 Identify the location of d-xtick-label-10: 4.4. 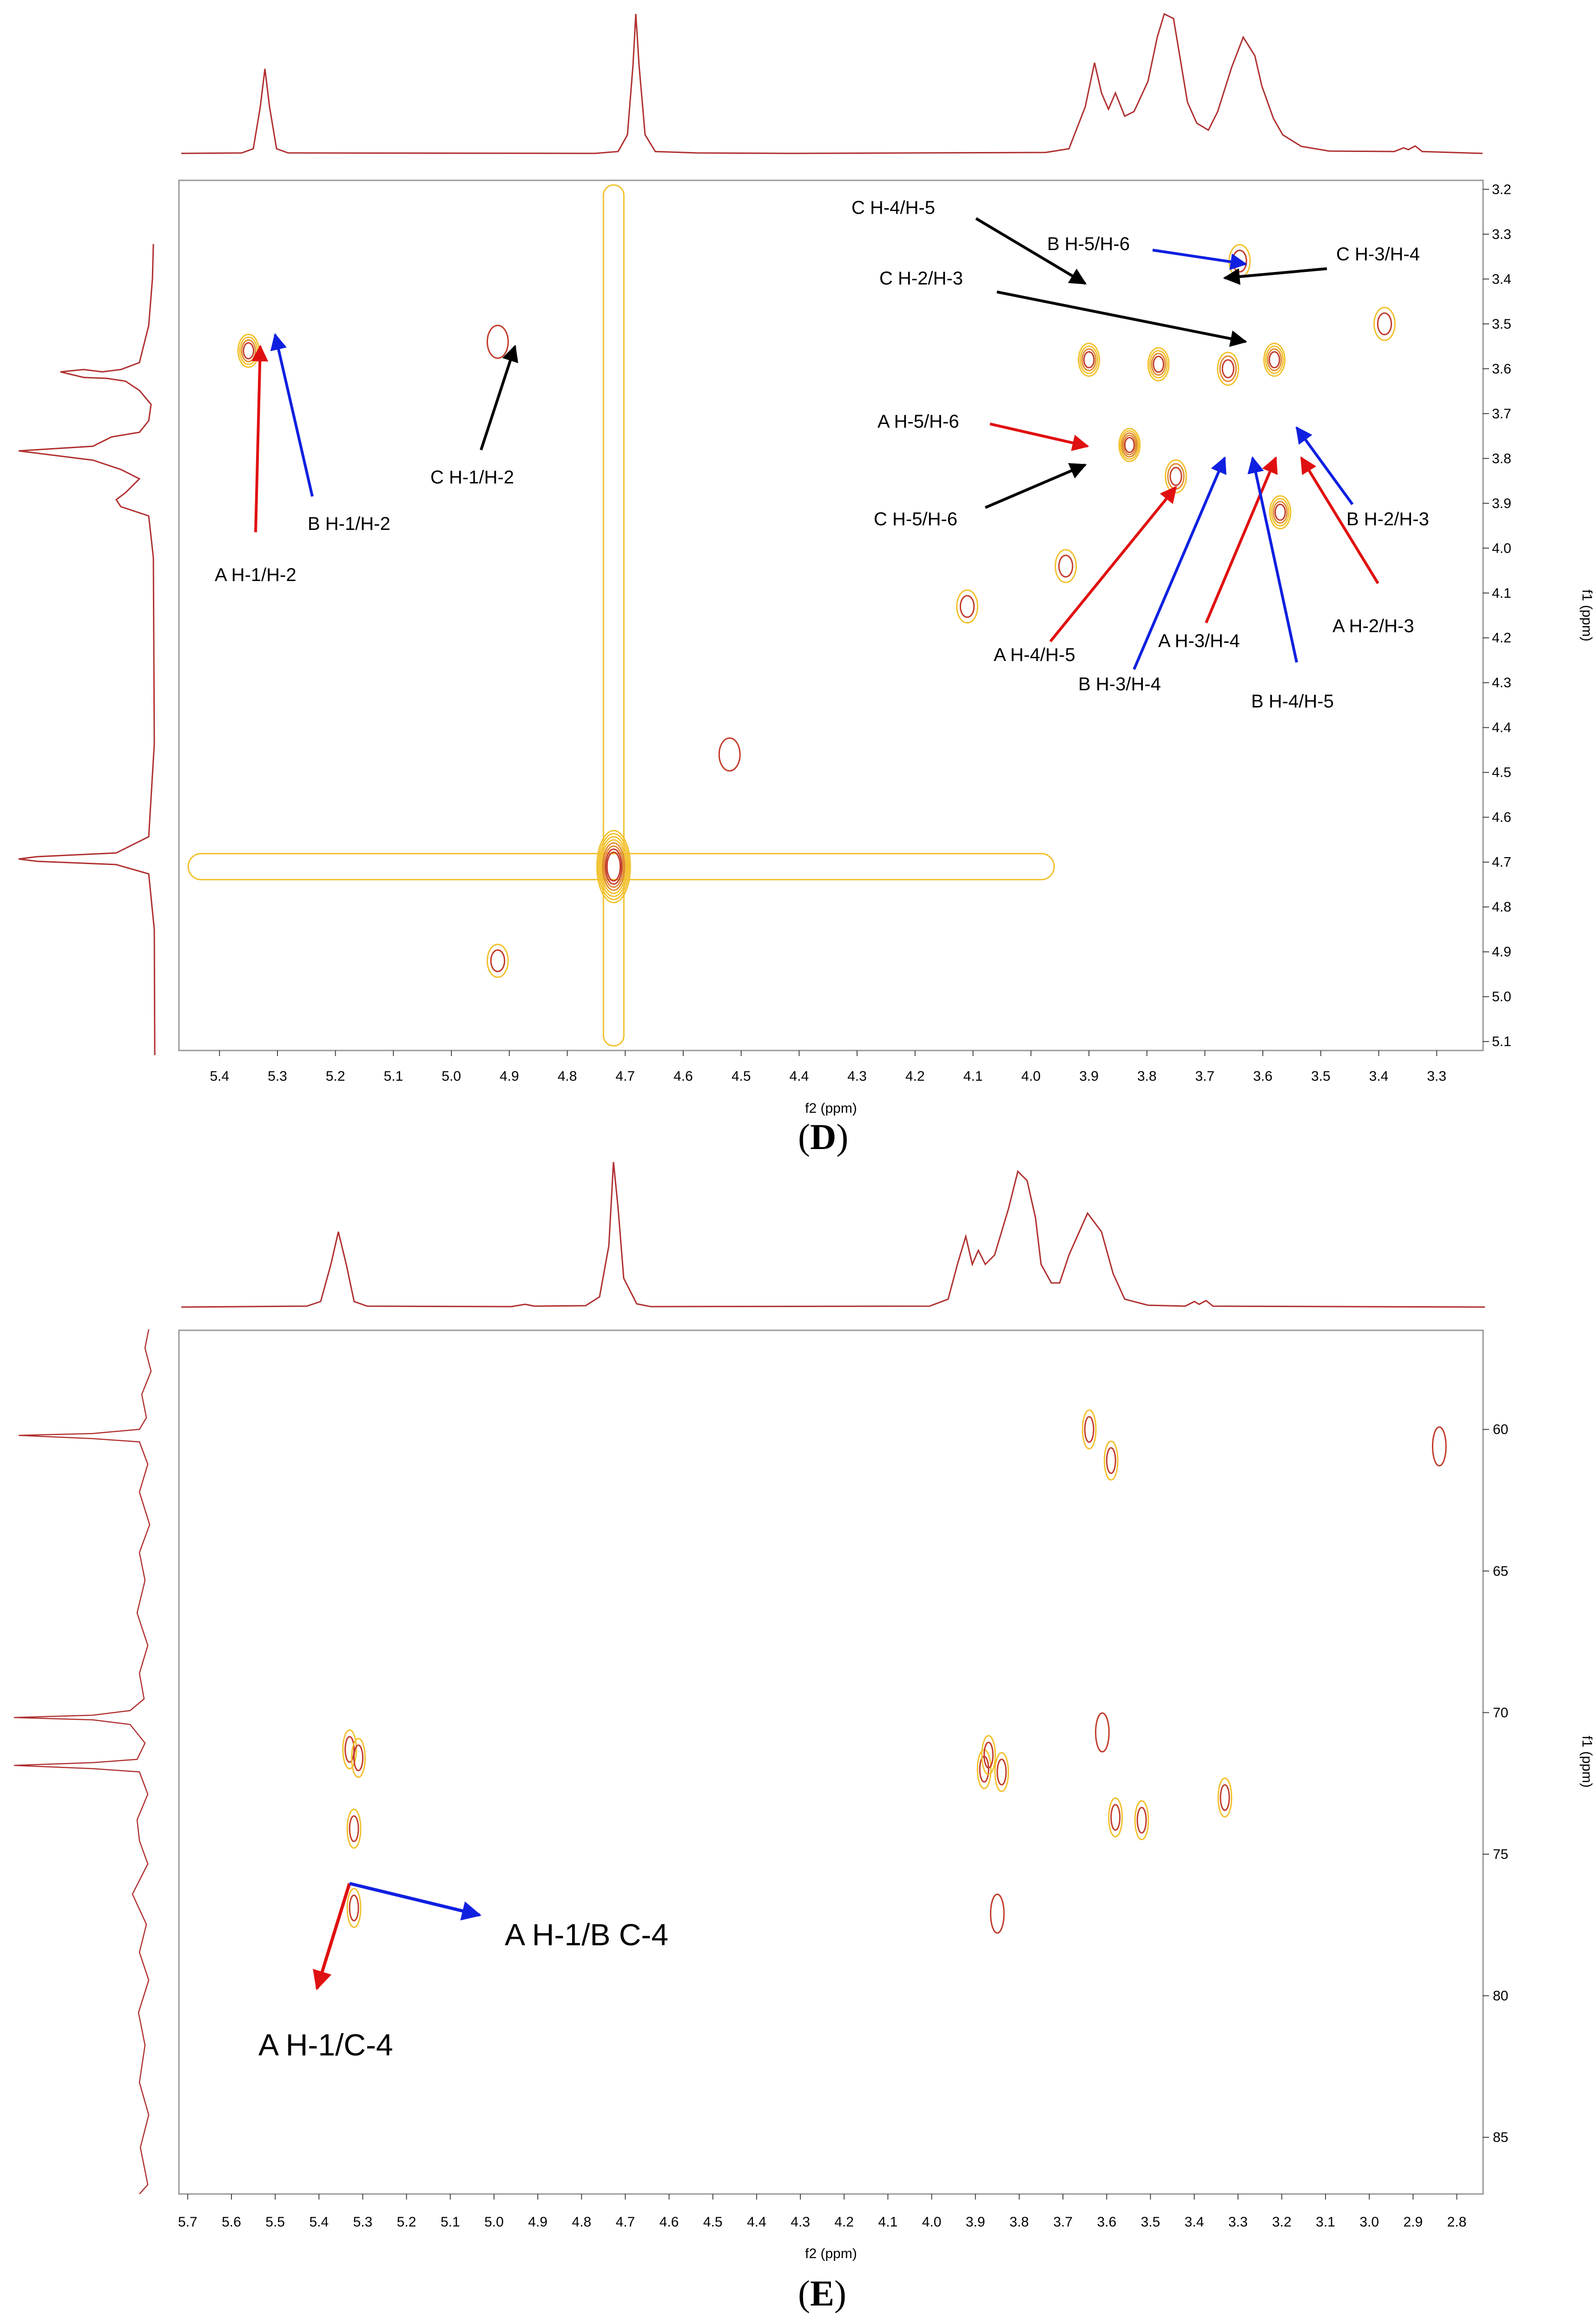
(799, 1076).